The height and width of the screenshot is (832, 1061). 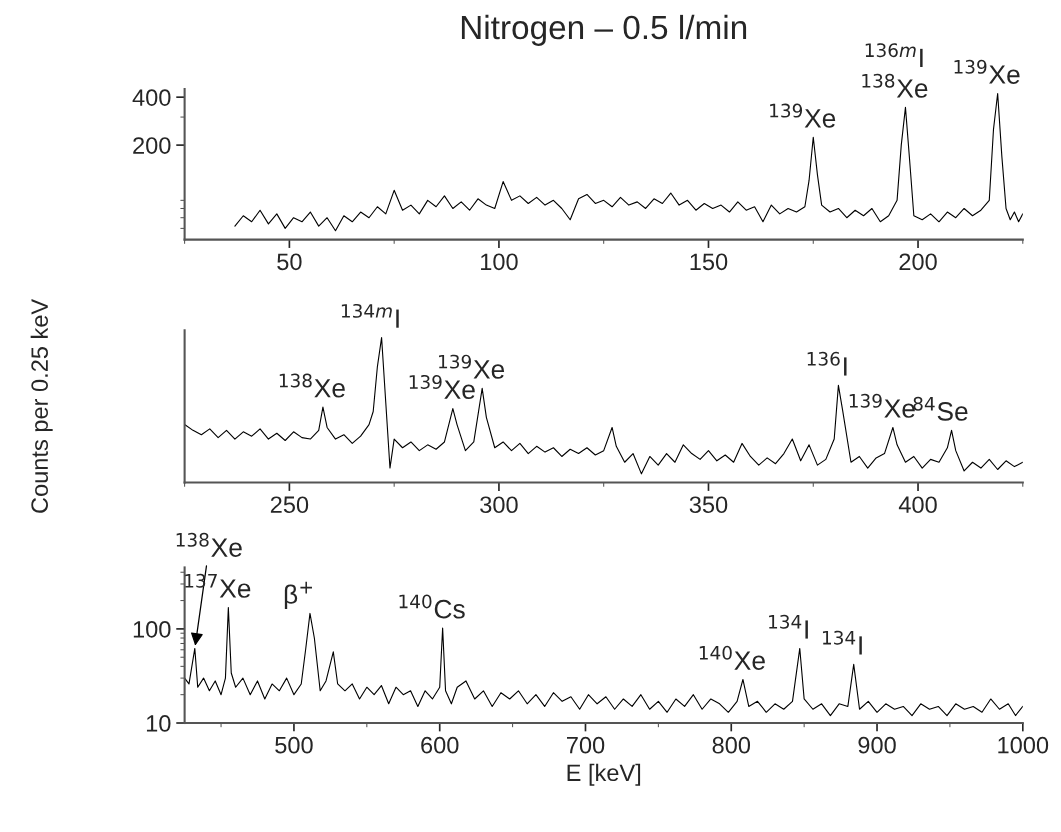 I want to click on x-tick-label: 150, so click(x=709, y=262).